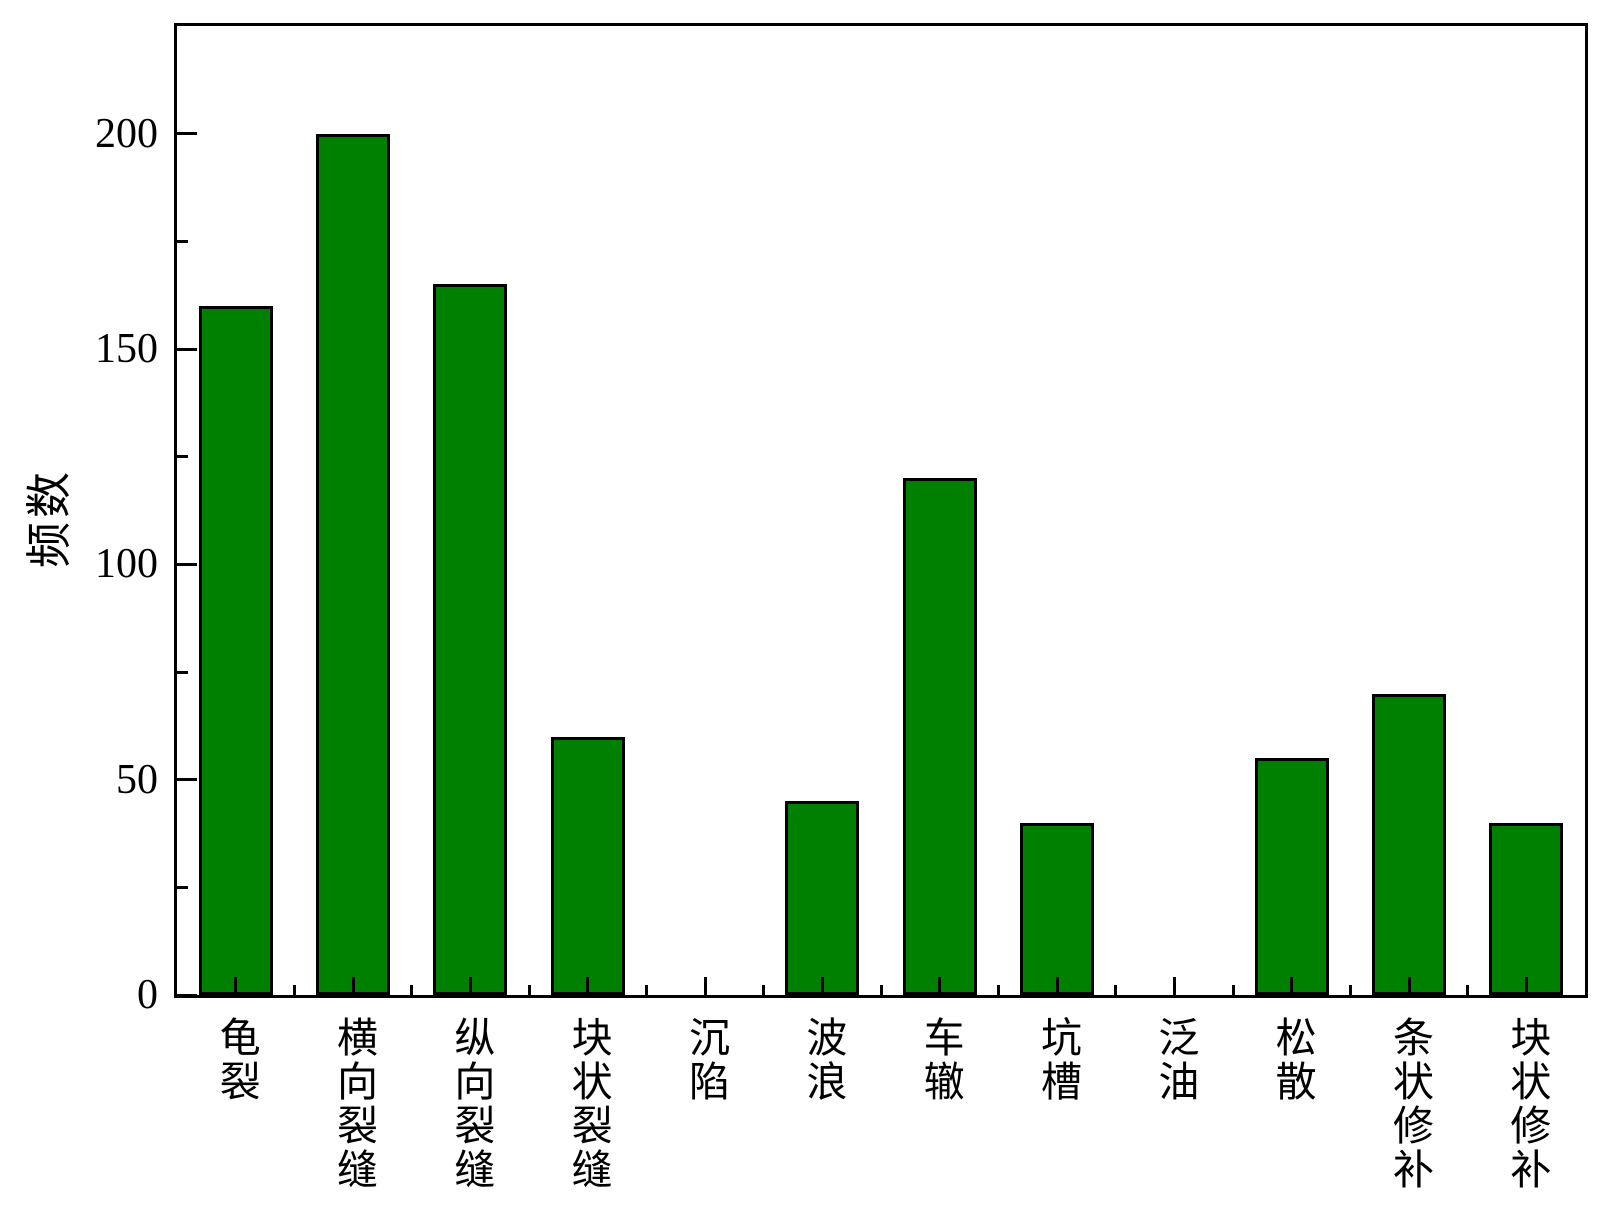  Describe the element at coordinates (1409, 1104) in the screenshot. I see `x-category-label: 条状修补` at that location.